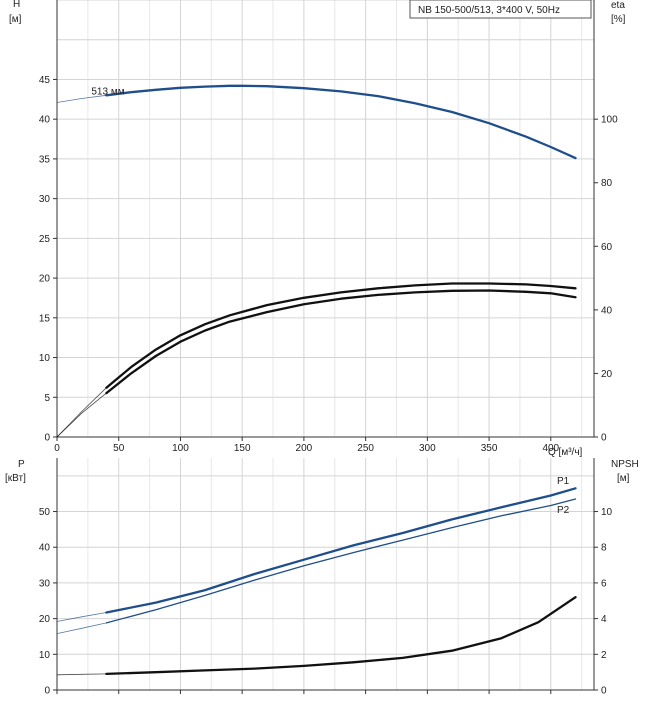  What do you see at coordinates (607, 183) in the screenshot?
I see `top-y2-tick-label: 80` at bounding box center [607, 183].